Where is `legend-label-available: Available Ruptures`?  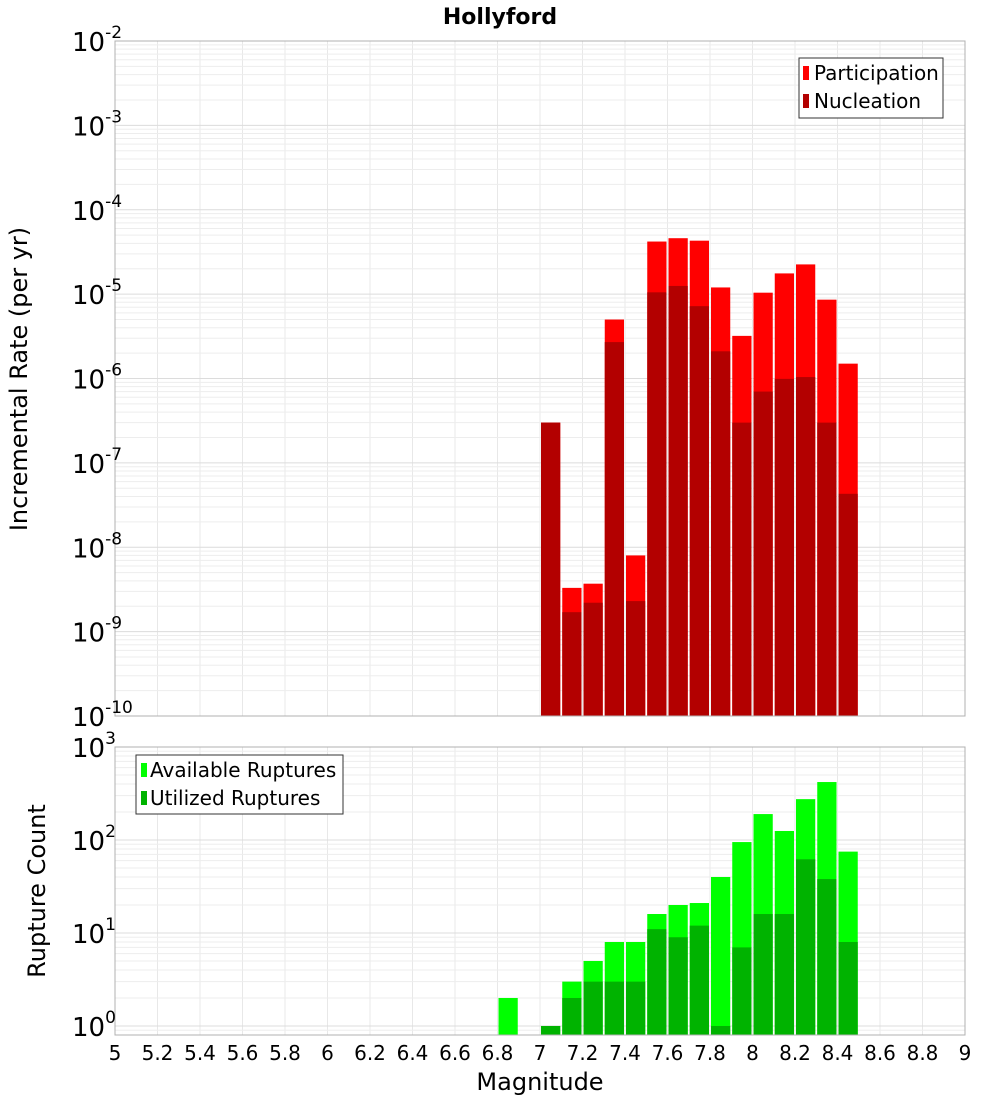
legend-label-available: Available Ruptures is located at coordinates (243, 770).